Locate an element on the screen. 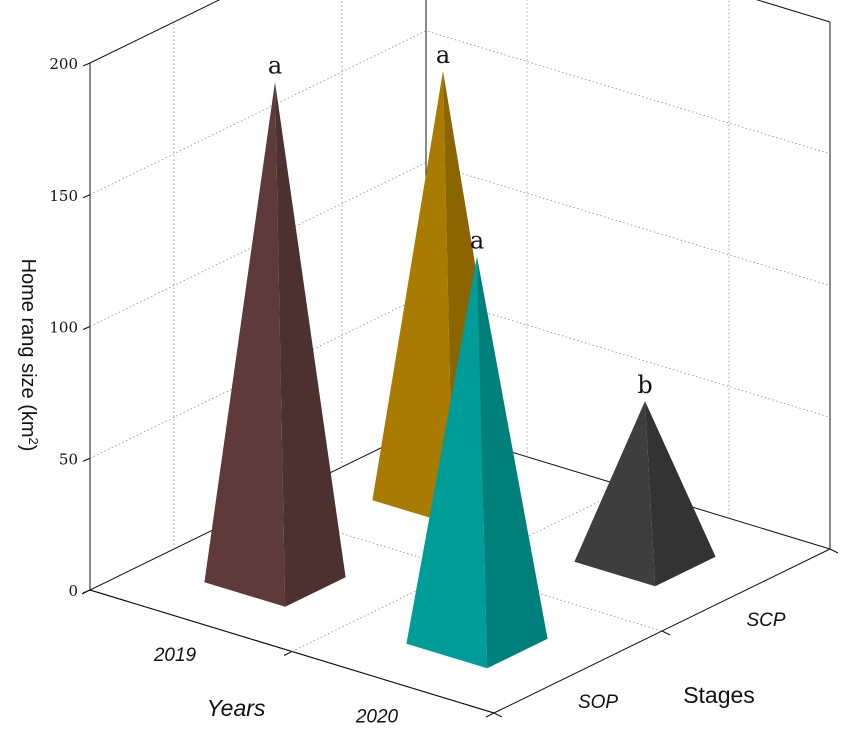 This screenshot has height=749, width=851. significance-letter: b is located at coordinates (644, 385).